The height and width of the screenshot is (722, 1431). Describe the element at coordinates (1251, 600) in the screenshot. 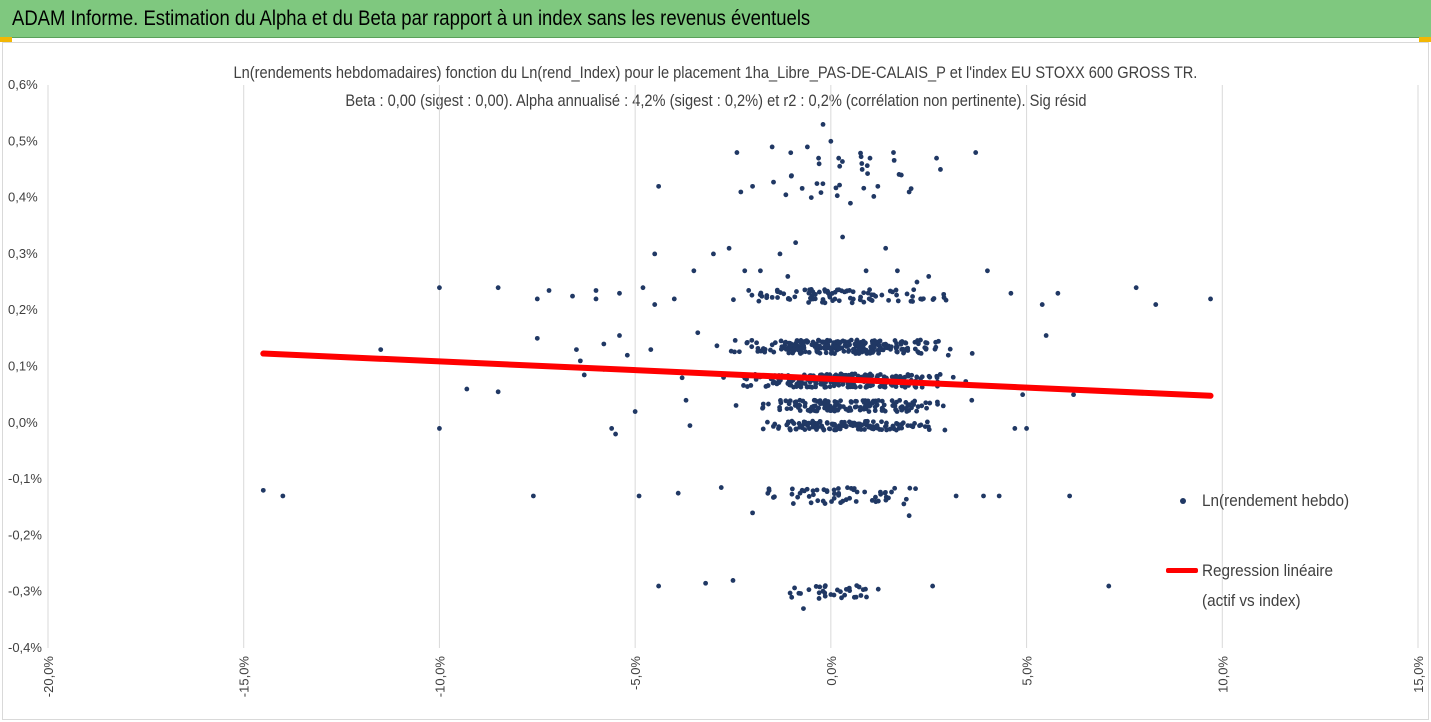

I see `legend-label-regression-2: (actif vs index)` at that location.